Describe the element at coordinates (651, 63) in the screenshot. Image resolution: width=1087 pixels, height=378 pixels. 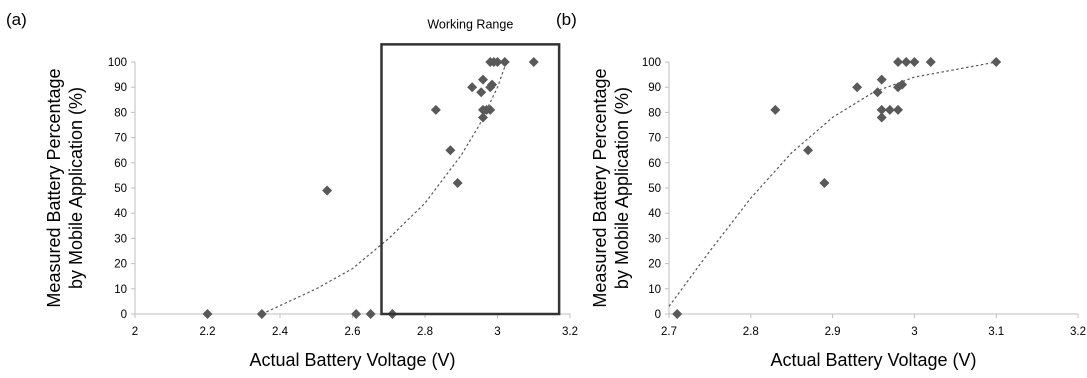
I see `chart-b-y-tick-label: 100` at that location.